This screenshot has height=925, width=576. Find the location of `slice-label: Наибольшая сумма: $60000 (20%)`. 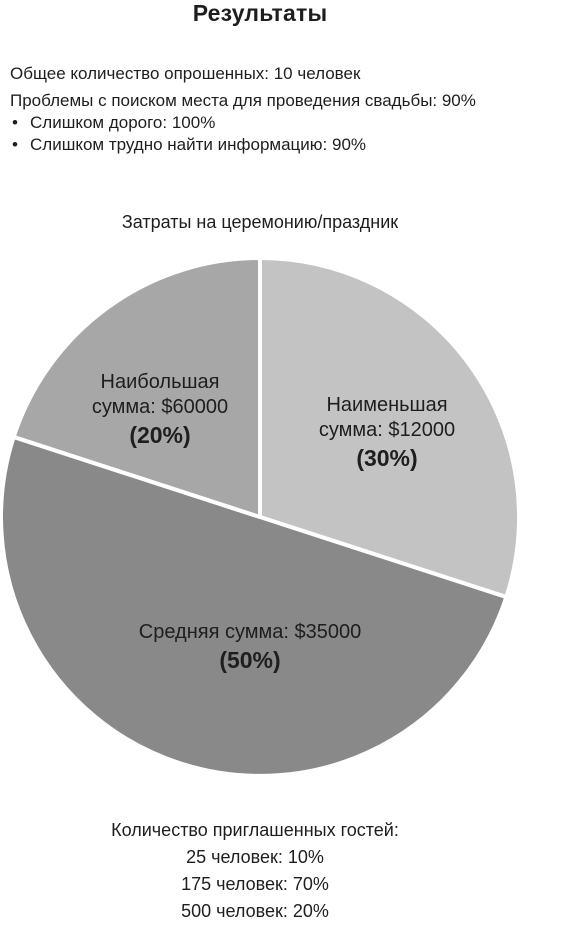

slice-label: Наибольшая сумма: $60000 (20%) is located at coordinates (160, 409).